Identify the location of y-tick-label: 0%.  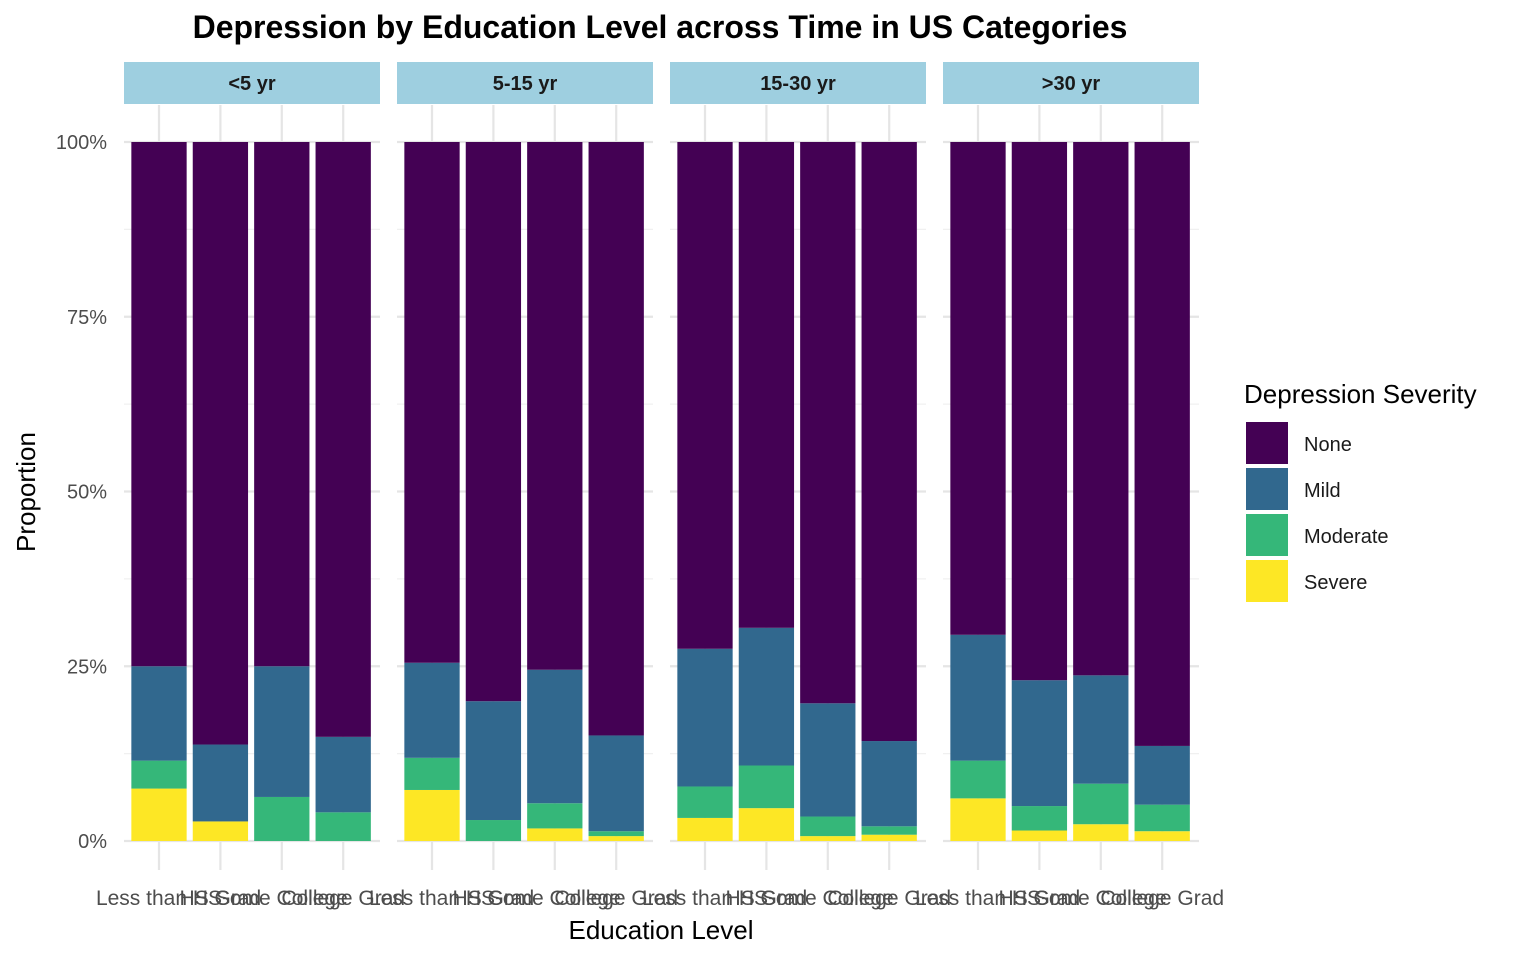
(92, 842).